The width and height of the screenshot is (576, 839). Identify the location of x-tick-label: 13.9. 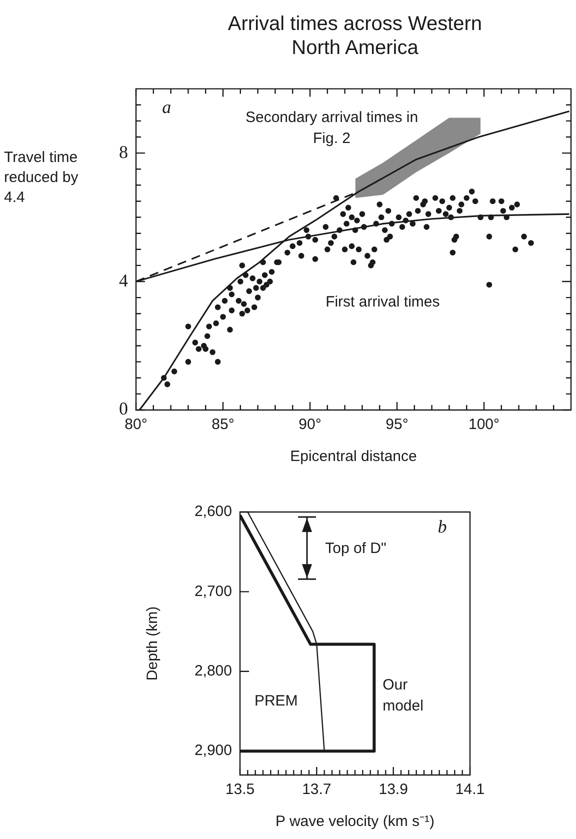
(393, 789).